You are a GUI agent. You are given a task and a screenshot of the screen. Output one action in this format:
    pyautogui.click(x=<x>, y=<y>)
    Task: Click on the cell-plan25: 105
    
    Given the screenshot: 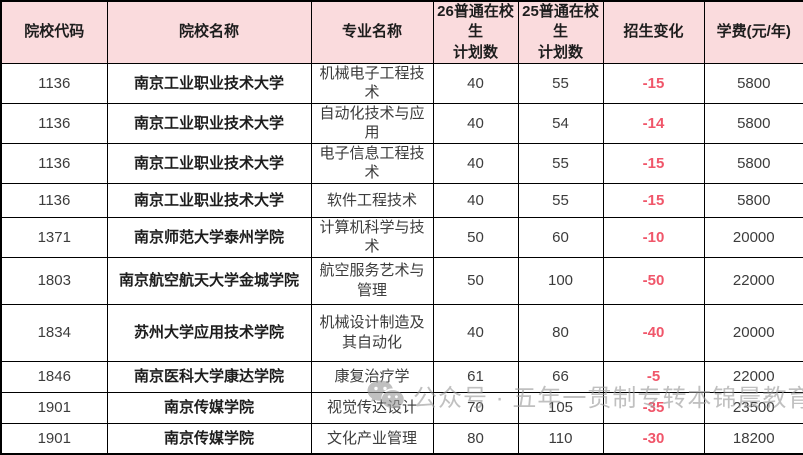 What is the action you would take?
    pyautogui.click(x=560, y=407)
    